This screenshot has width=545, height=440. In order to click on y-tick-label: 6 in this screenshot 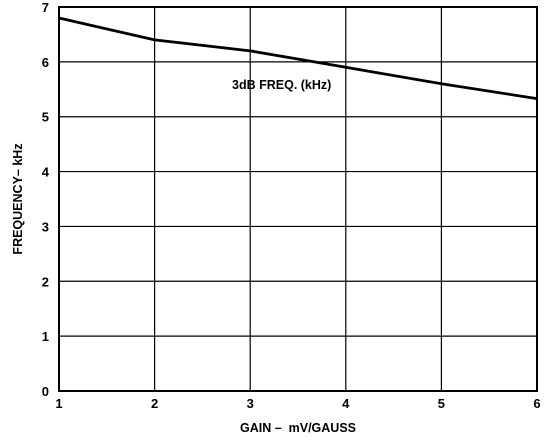, I will do `click(45, 62)`.